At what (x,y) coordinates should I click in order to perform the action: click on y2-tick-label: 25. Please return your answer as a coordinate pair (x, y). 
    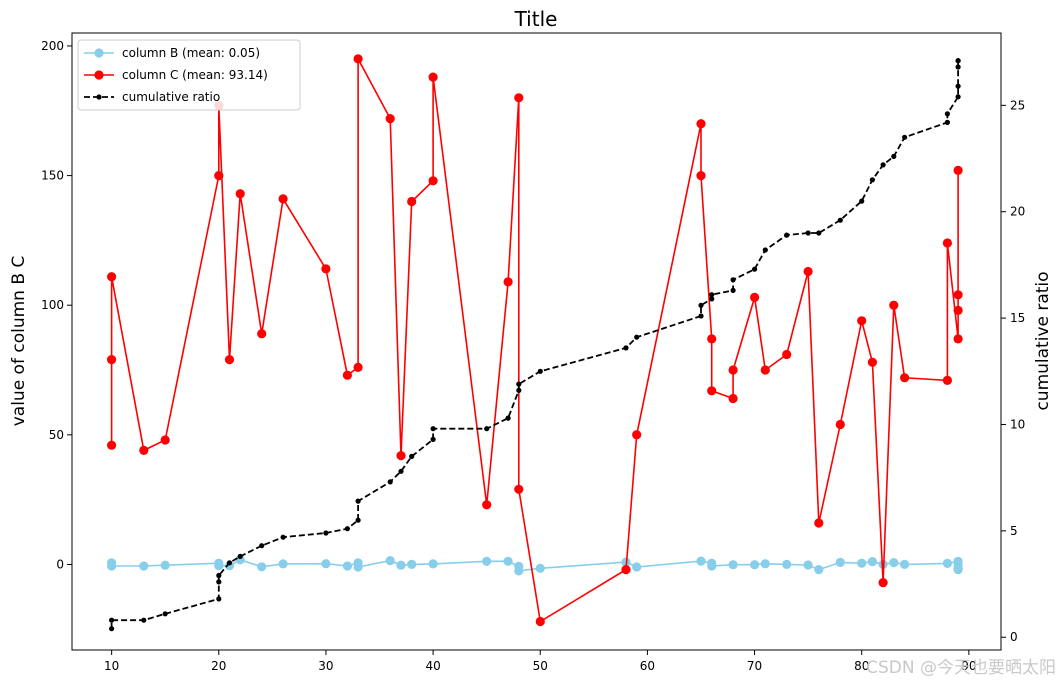
    Looking at the image, I should click on (1017, 105).